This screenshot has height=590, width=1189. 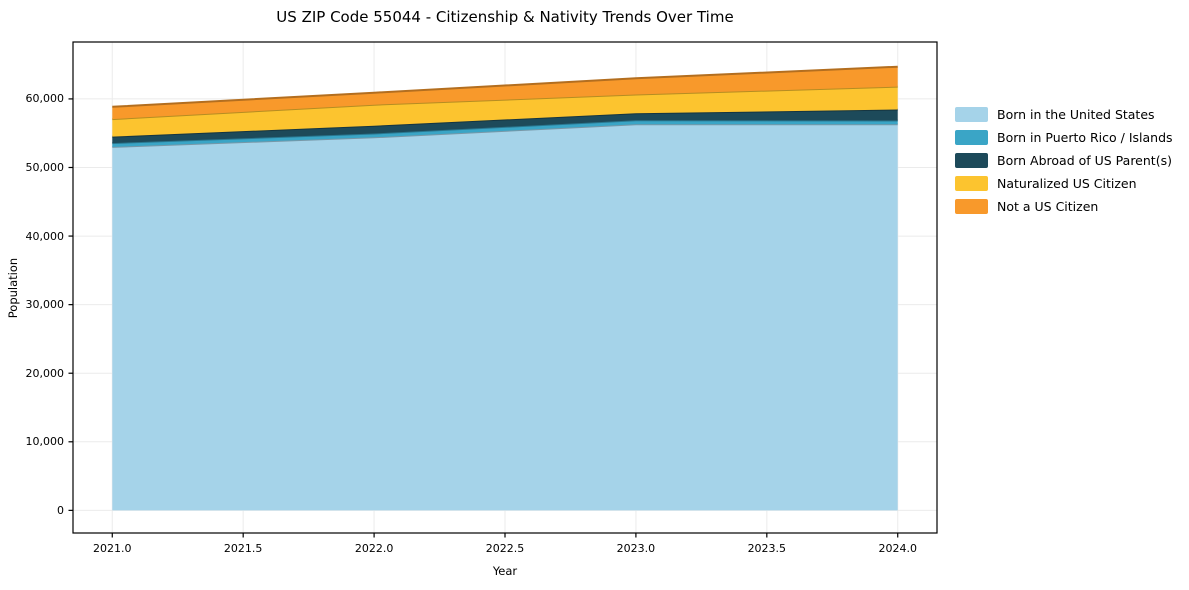 I want to click on x-tick-label: 2024.0, so click(x=897, y=548).